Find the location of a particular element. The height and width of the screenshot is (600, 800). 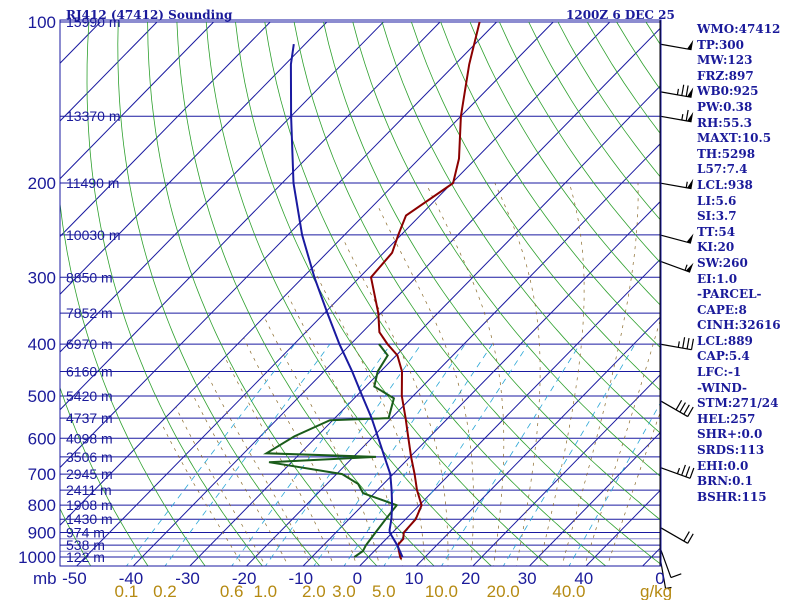

index-item: -WIND- is located at coordinates (722, 387).